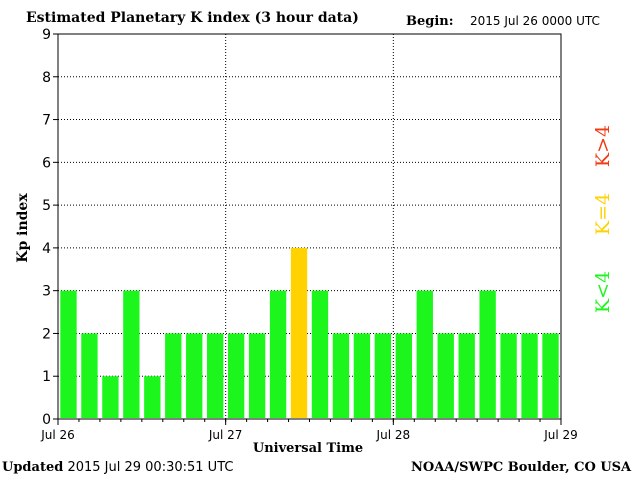 Image resolution: width=640 pixels, height=480 pixels. I want to click on y-tick-label: 0, so click(46, 420).